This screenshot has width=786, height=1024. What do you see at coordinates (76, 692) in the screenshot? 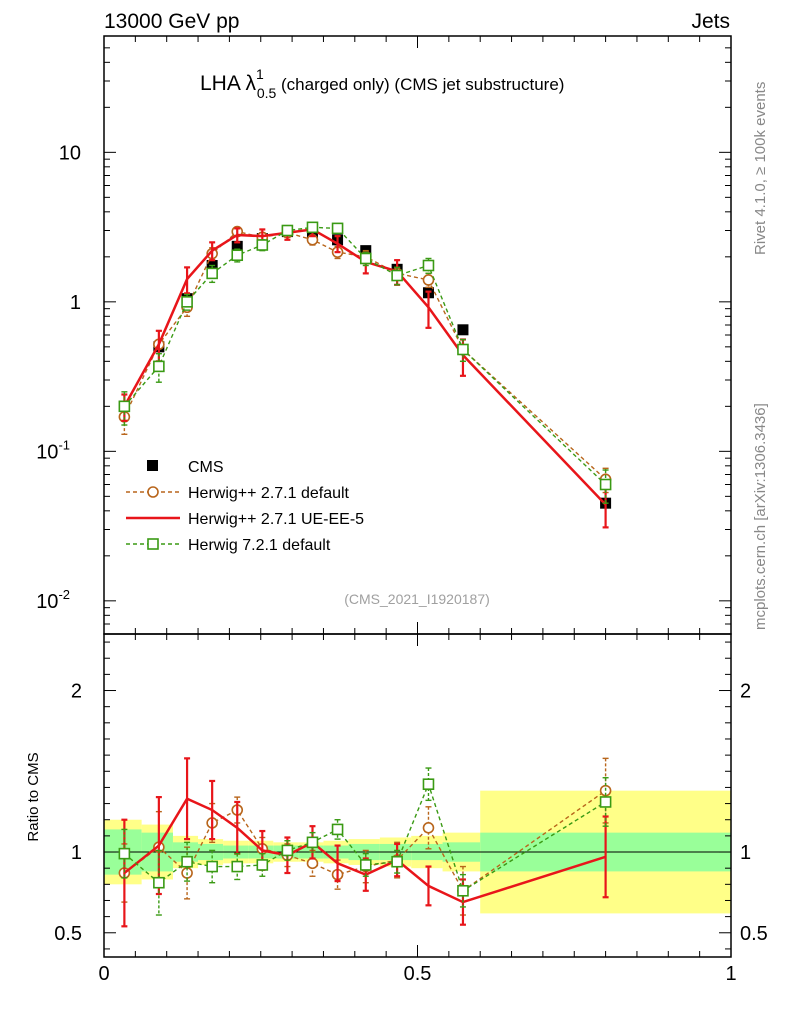
I see `ratio-y-tick-label: 2` at bounding box center [76, 692].